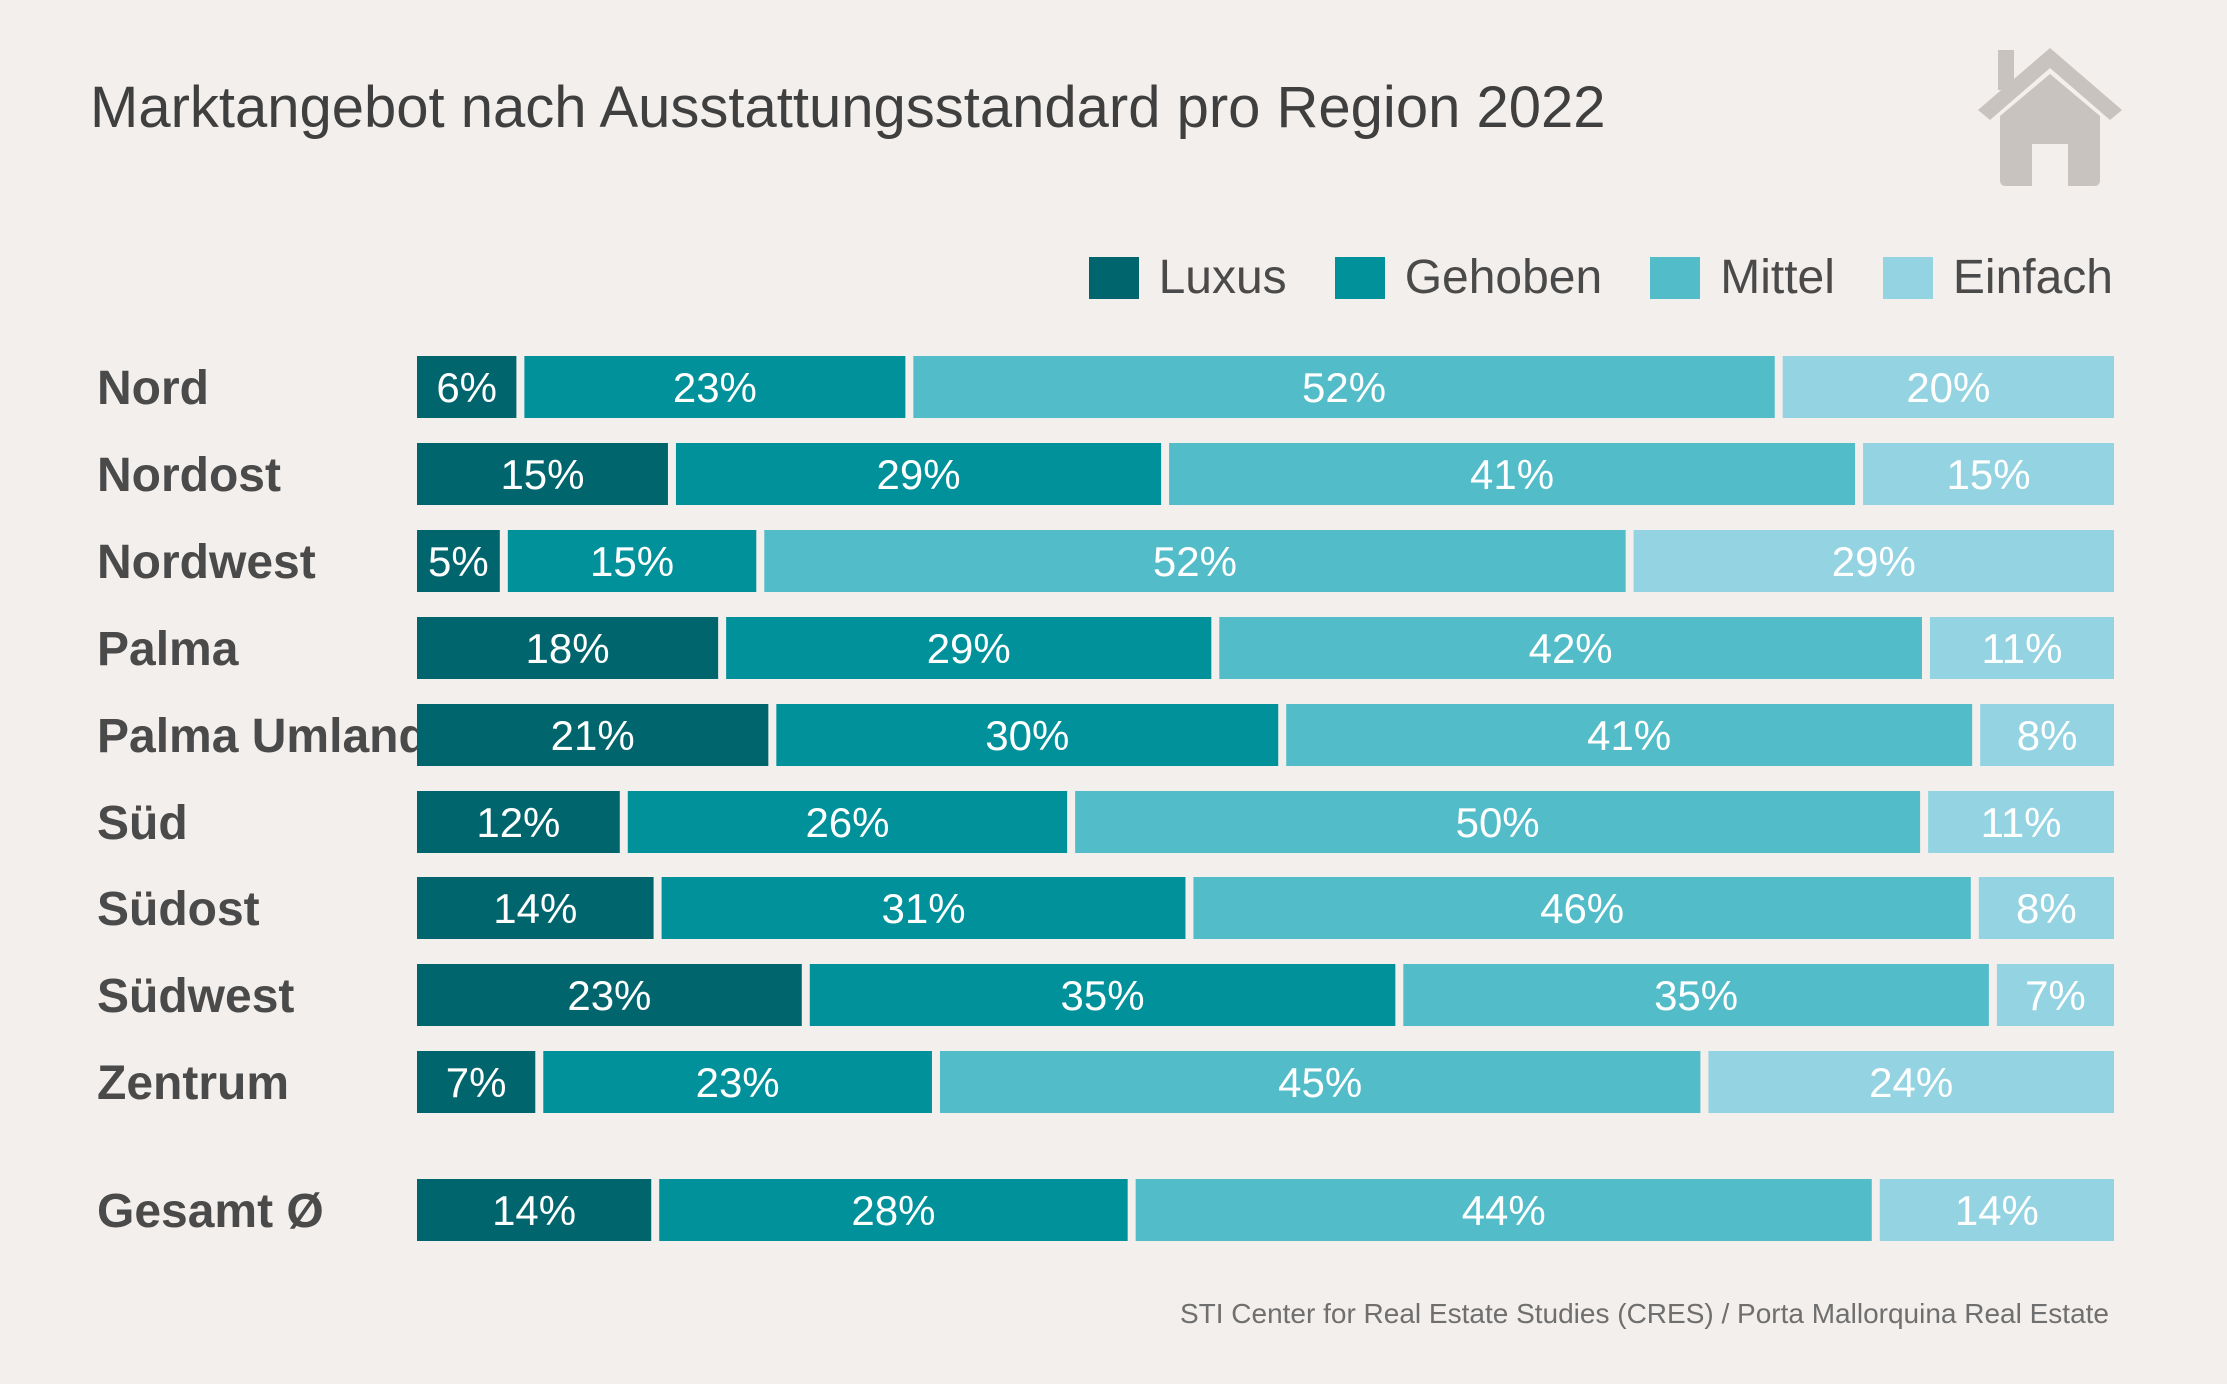 The width and height of the screenshot is (2227, 1384). Describe the element at coordinates (2021, 648) in the screenshot. I see `bar-palma-einfach` at that location.